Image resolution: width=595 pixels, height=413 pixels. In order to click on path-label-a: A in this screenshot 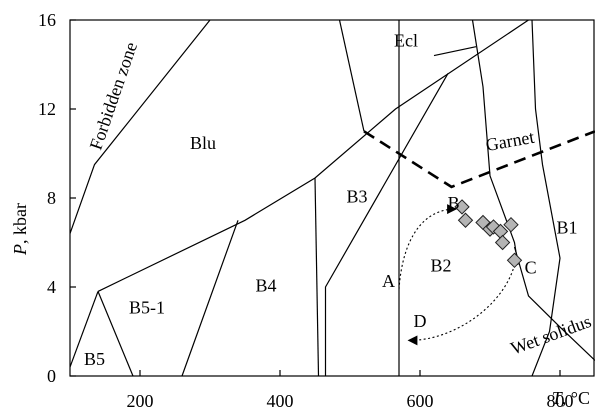, I will do `click(388, 281)`.